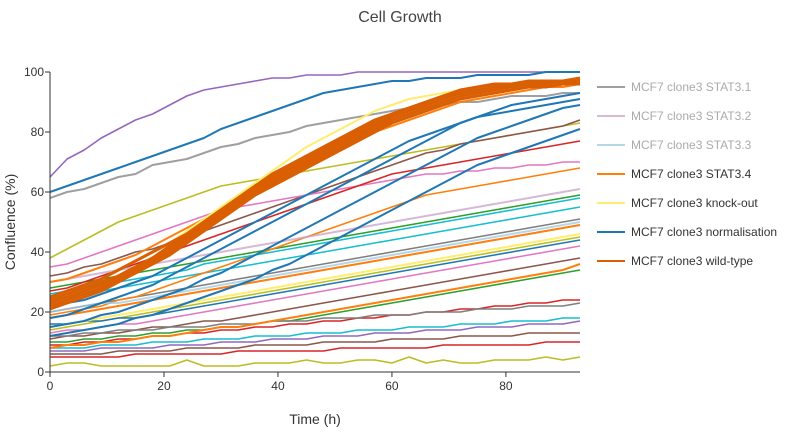 Image resolution: width=791 pixels, height=438 pixels. What do you see at coordinates (38, 192) in the screenshot?
I see `y-tick-label: 60` at bounding box center [38, 192].